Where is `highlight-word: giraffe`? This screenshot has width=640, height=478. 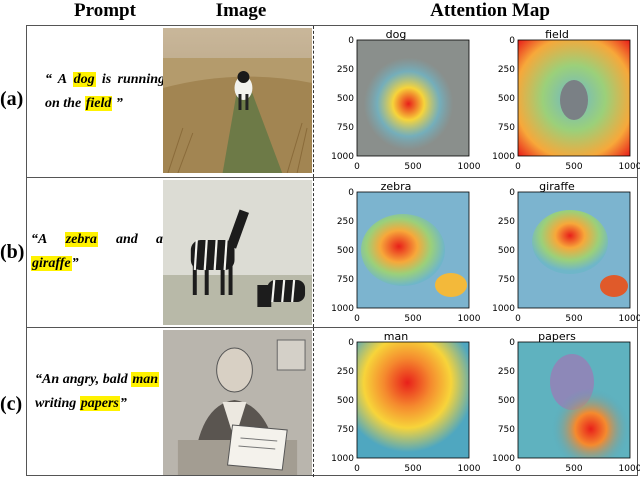
highlight-word: giraffe is located at coordinates (51, 263).